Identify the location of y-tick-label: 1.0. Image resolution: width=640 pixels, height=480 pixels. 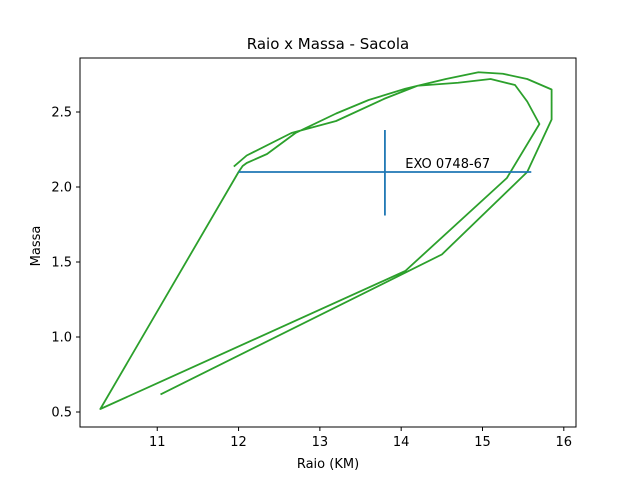
(61, 338).